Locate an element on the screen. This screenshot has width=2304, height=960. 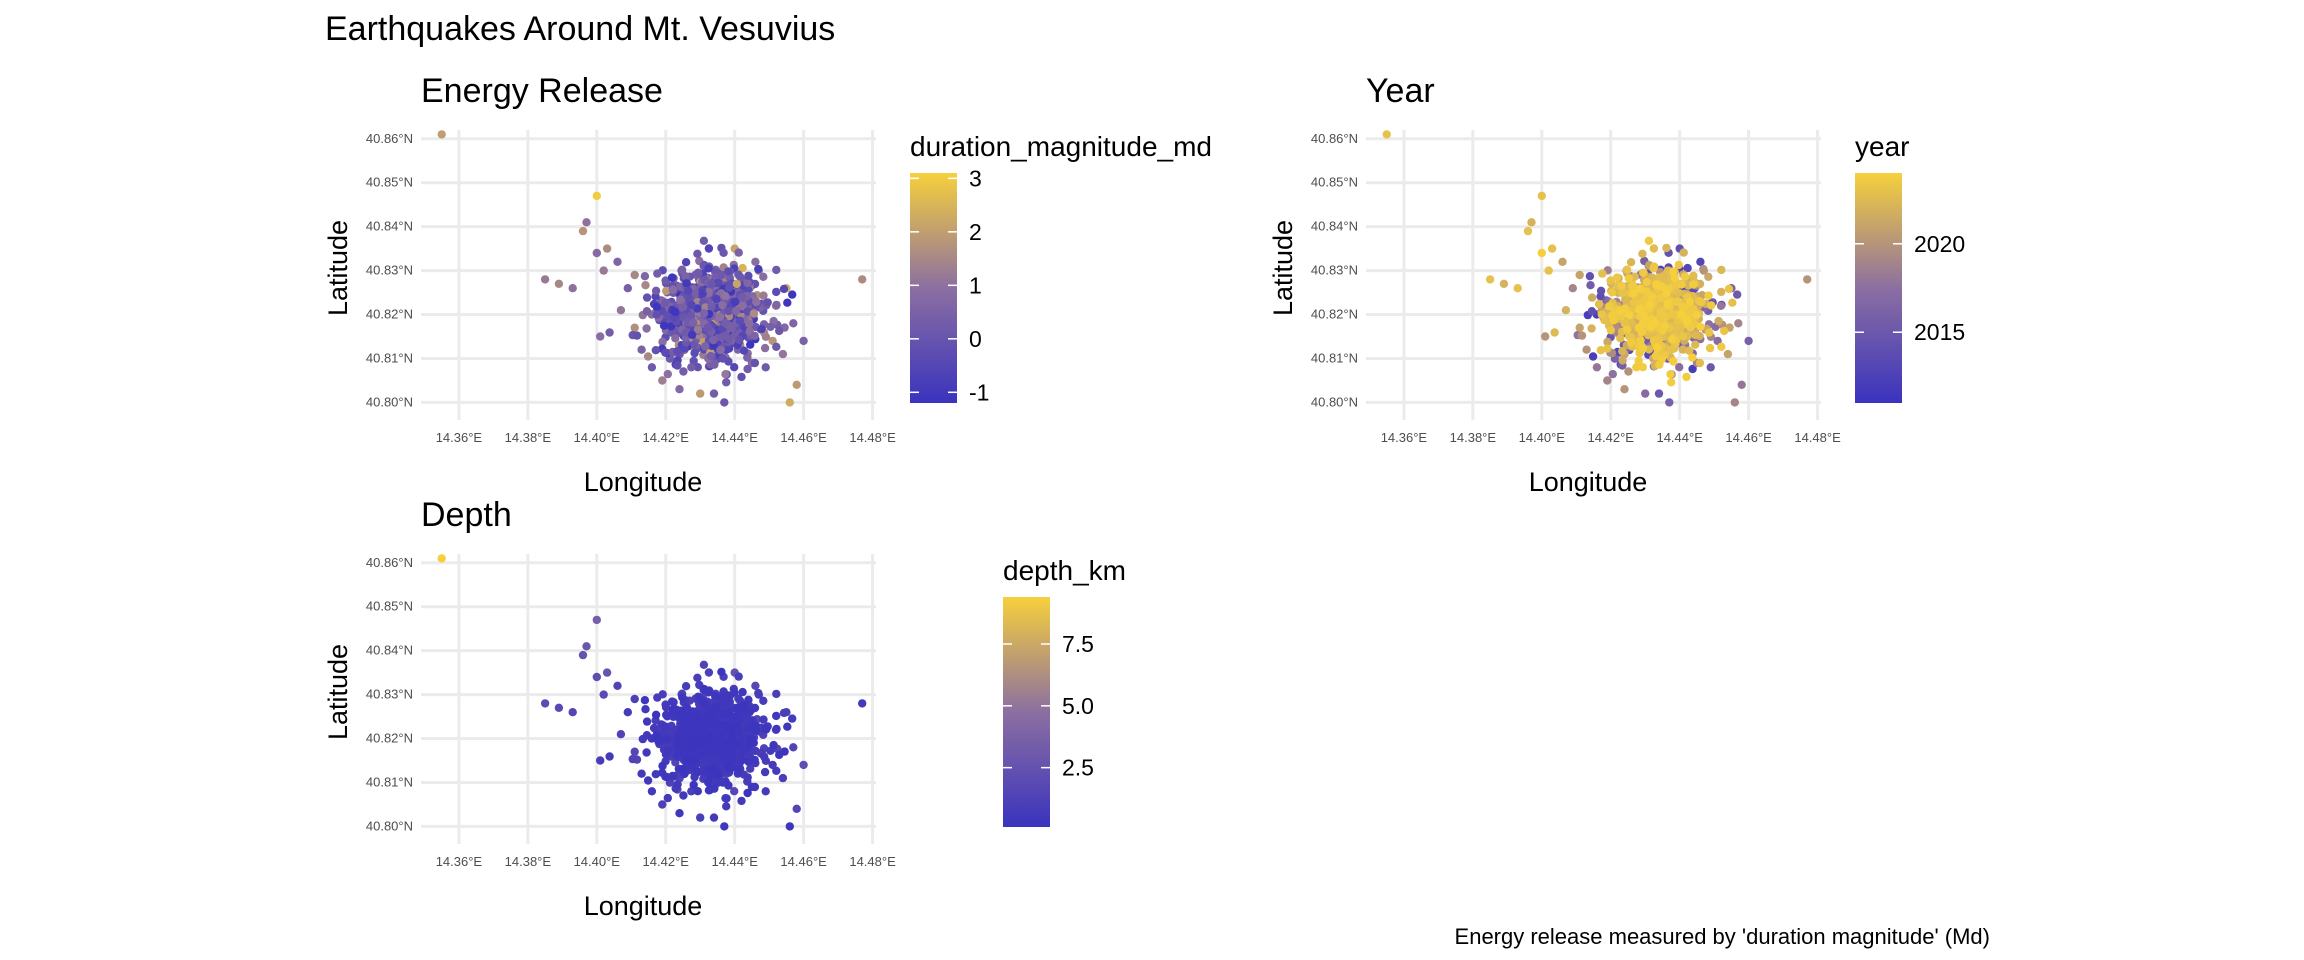
y-tick-label: 40.81°N is located at coordinates (389, 357).